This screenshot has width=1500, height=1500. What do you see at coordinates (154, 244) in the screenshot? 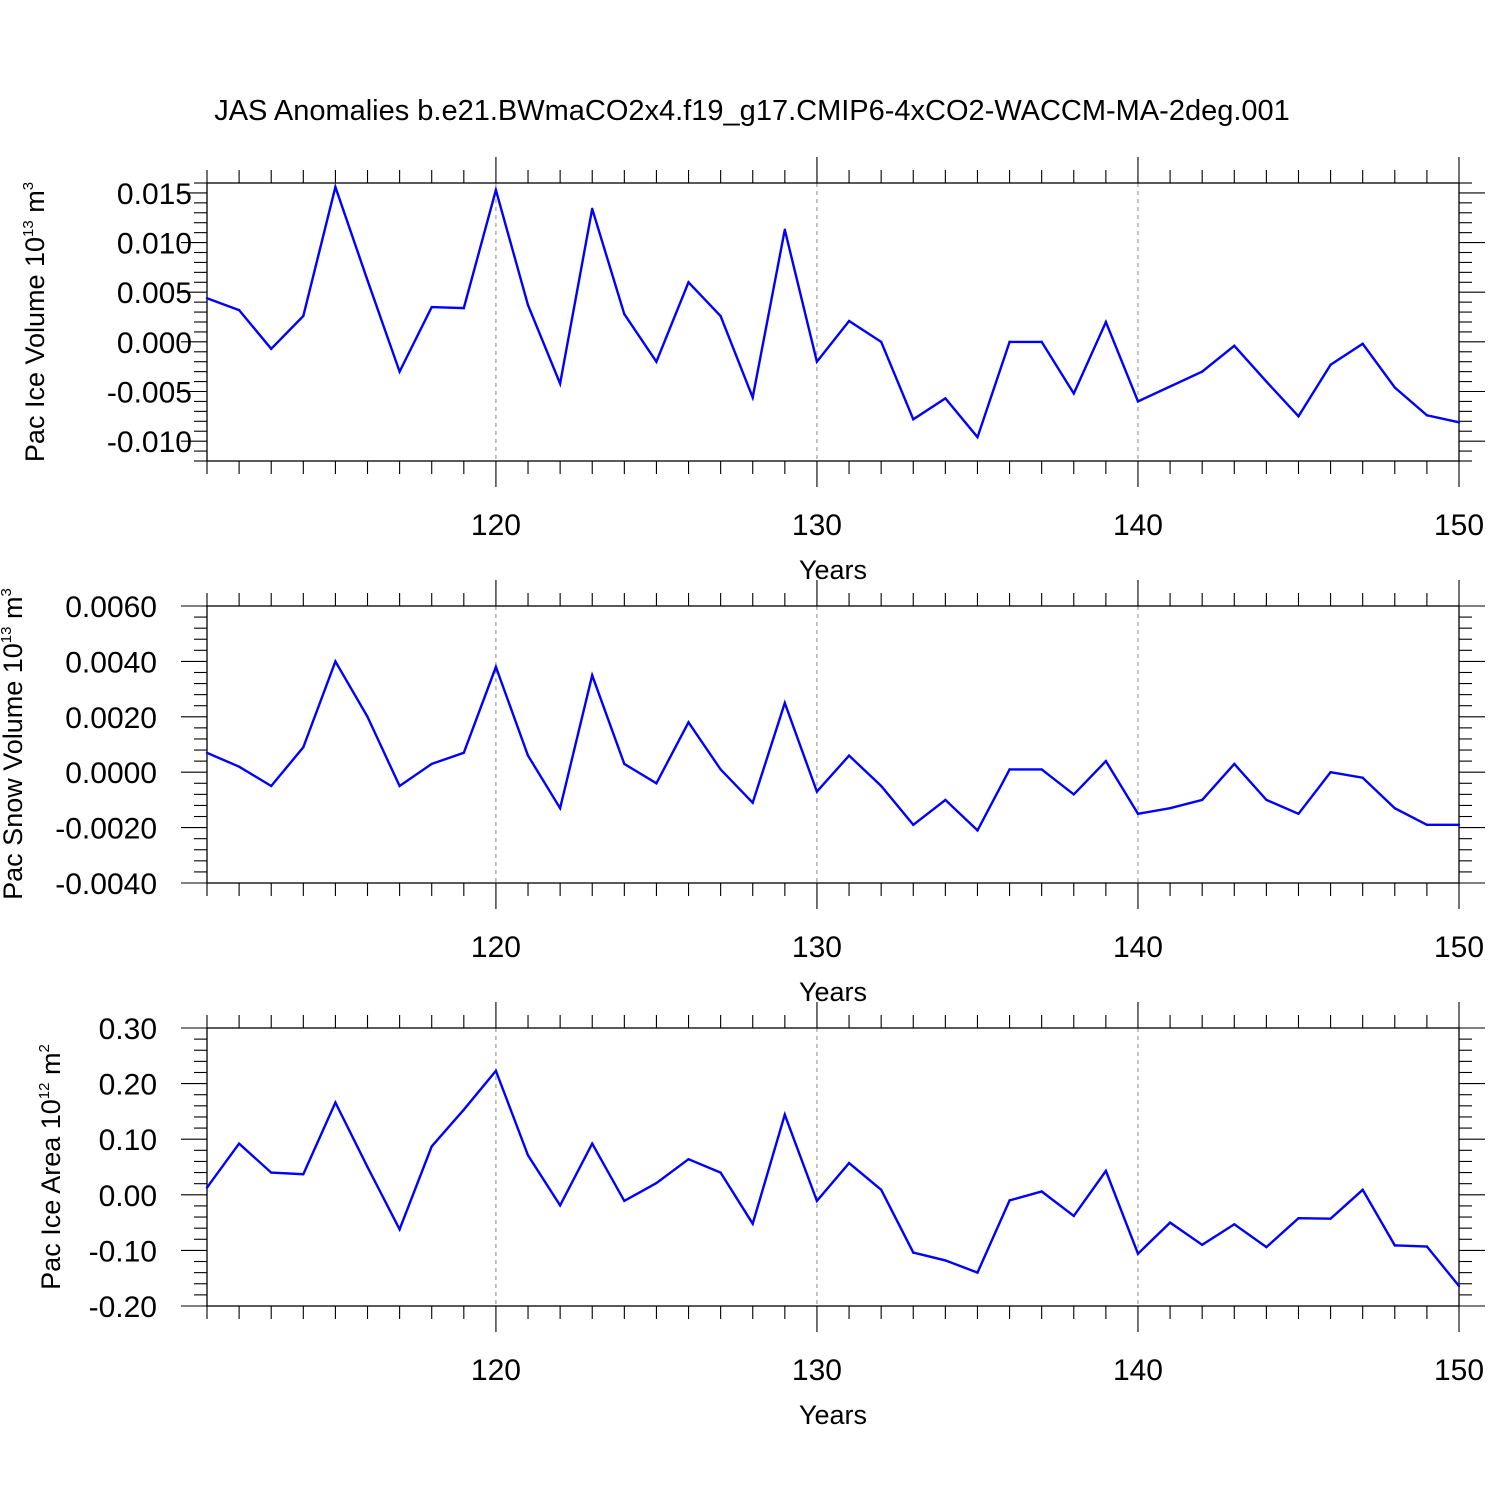
I see `y-tick-label: 0.010` at bounding box center [154, 244].